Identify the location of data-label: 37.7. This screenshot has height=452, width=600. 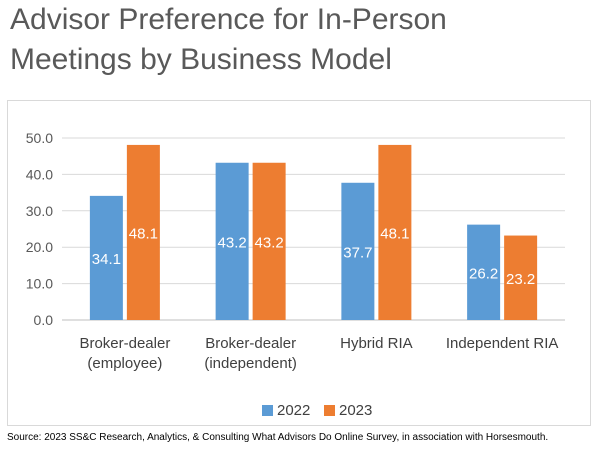
(357, 252).